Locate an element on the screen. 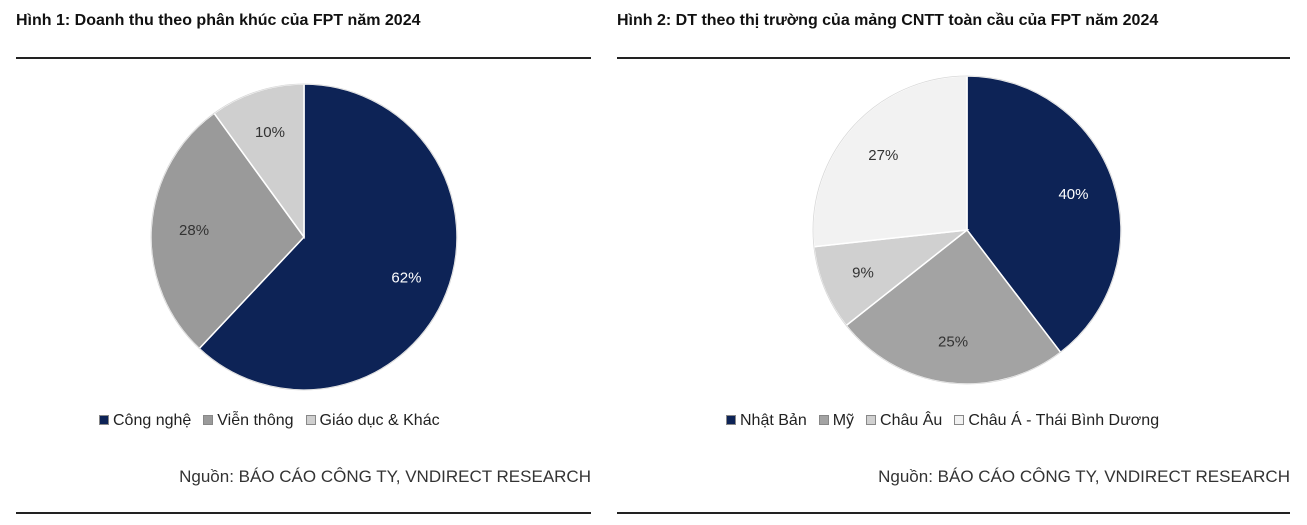 The image size is (1307, 525). chart-legend: Công nghệ Viễn thông Giáo dục & Khác is located at coordinates (275, 421).